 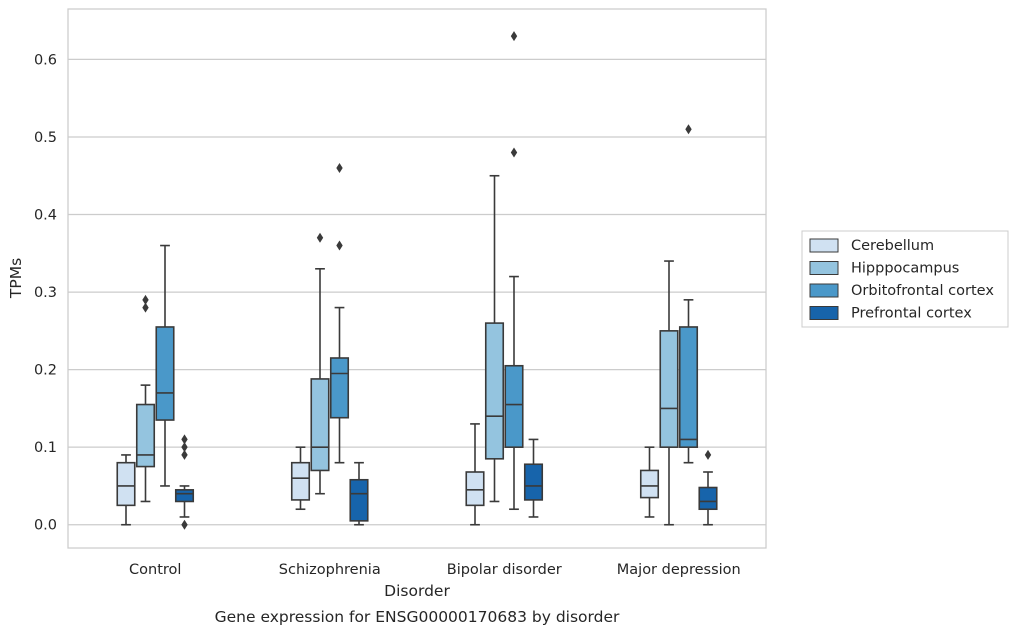 I want to click on x-tick-label: Major depression, so click(x=679, y=570).